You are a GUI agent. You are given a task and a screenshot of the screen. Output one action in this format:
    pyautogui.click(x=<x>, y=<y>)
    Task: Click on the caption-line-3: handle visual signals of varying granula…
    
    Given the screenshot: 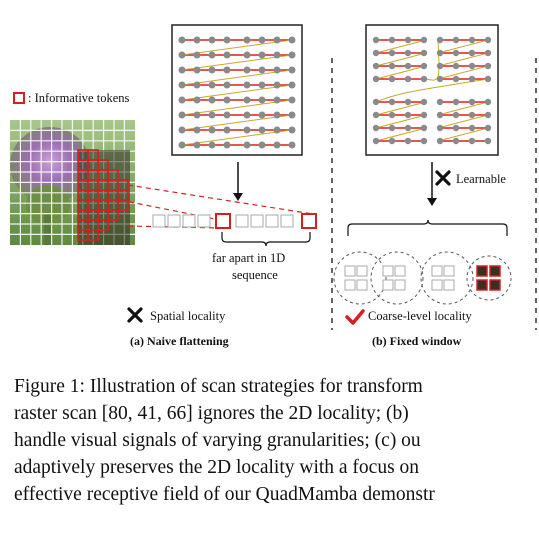 What is the action you would take?
    pyautogui.click(x=217, y=440)
    